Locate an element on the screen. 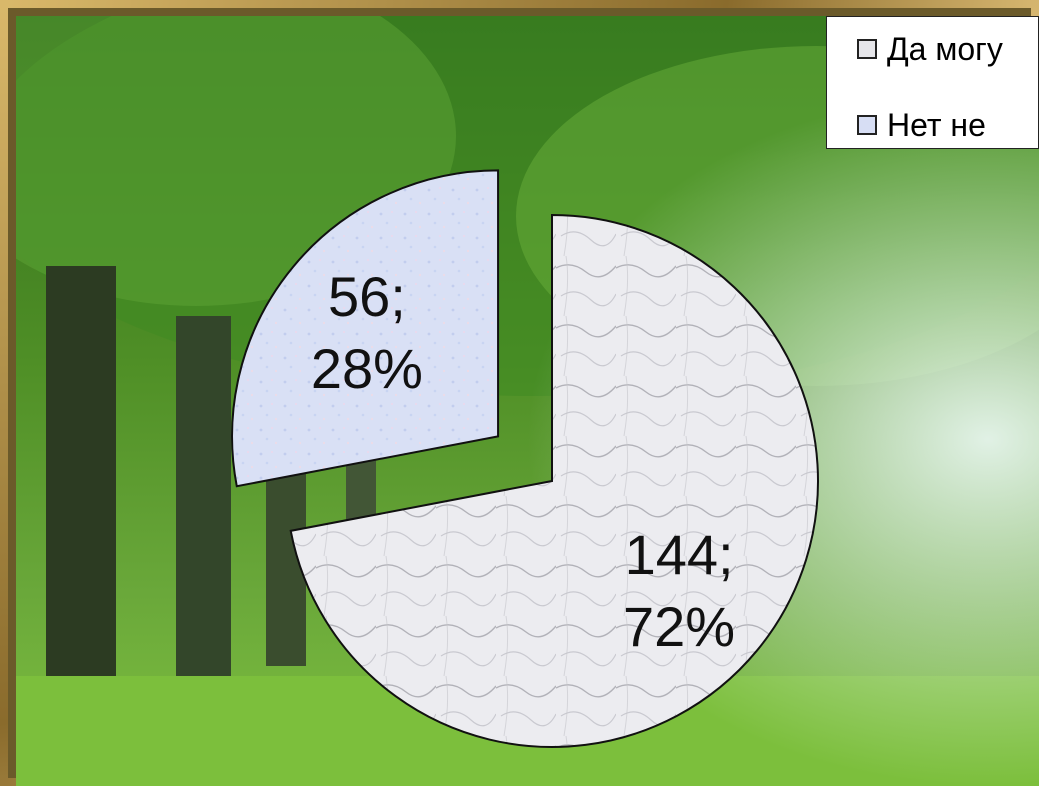 The image size is (1039, 786). legend-item-no: Нет не is located at coordinates (921, 125).